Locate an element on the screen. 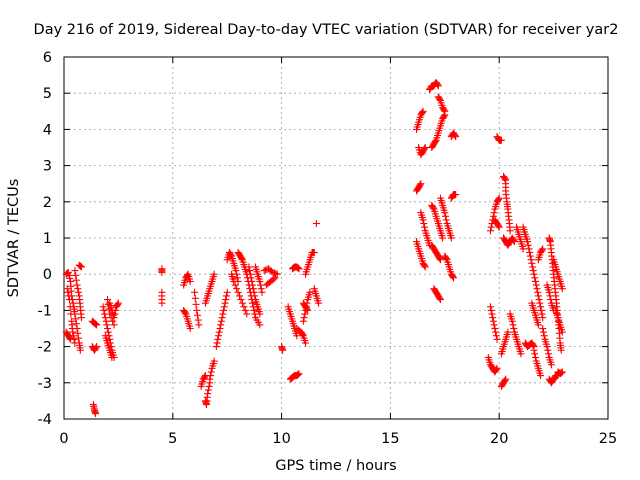 This screenshot has width=640, height=480. x-tick-label: 10 is located at coordinates (281, 439).